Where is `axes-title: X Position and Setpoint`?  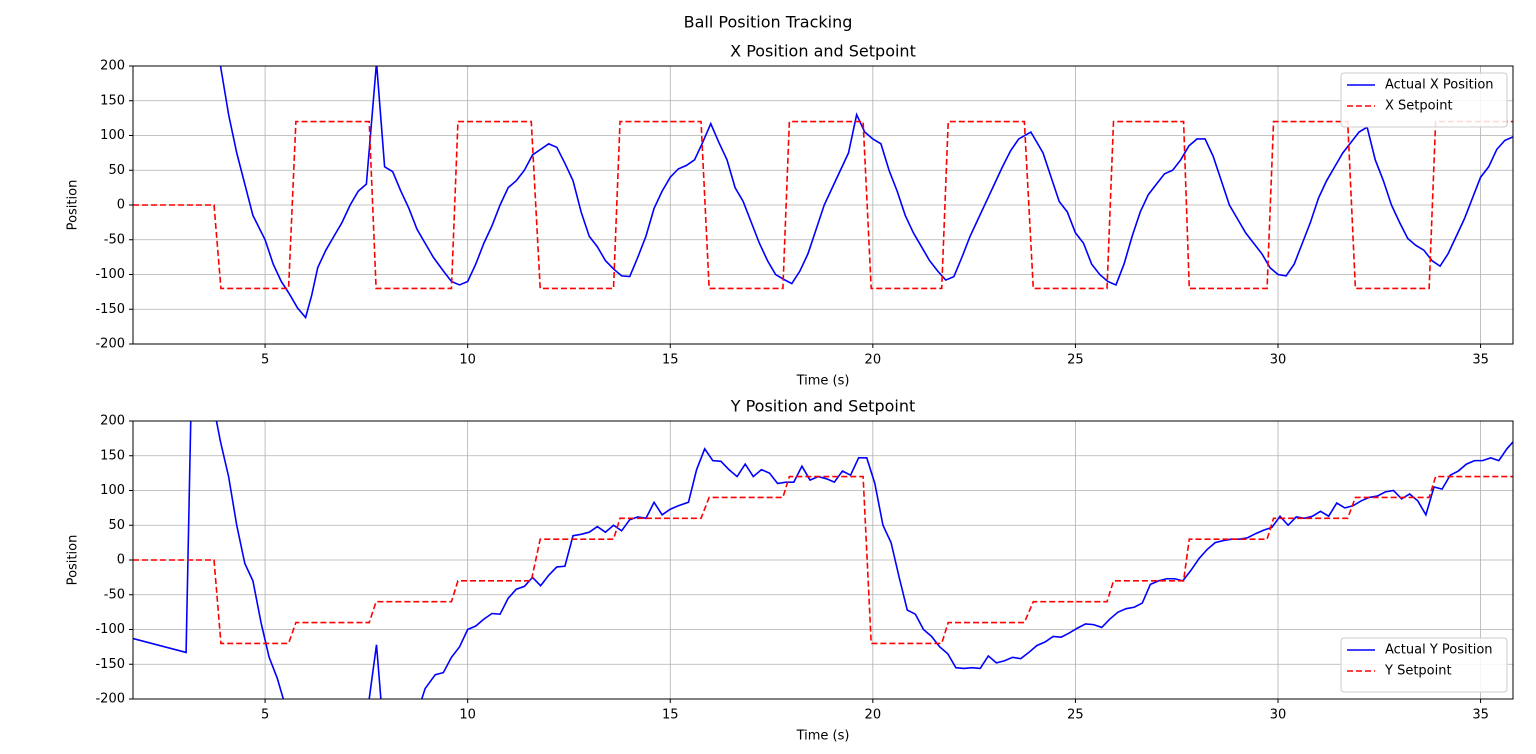 axes-title: X Position and Setpoint is located at coordinates (823, 51).